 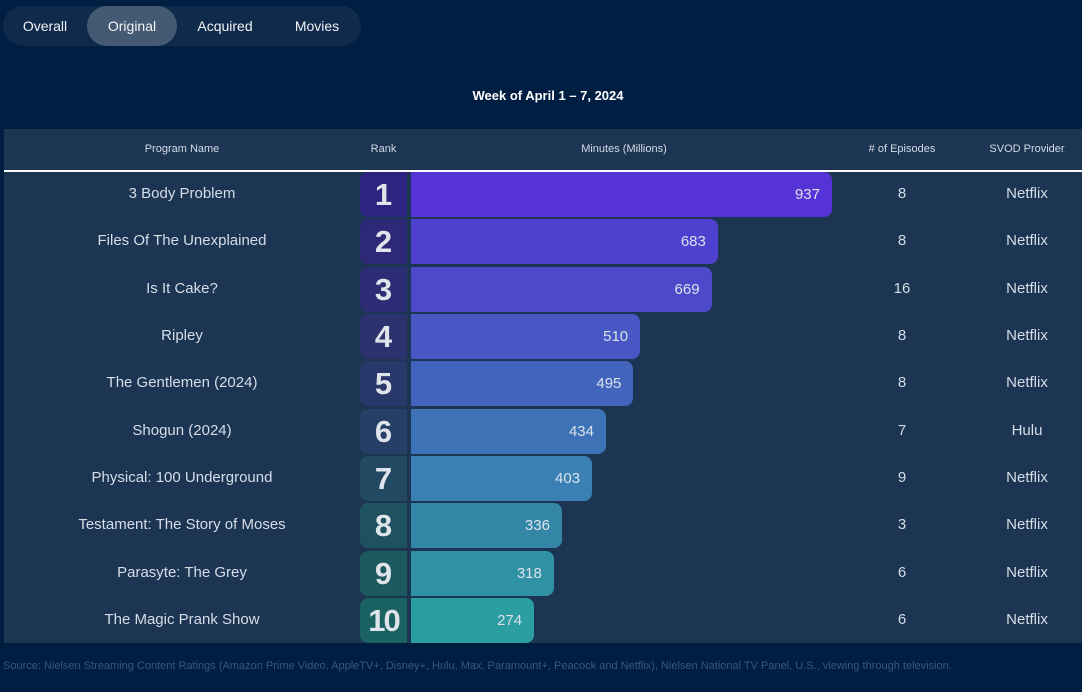 What do you see at coordinates (182, 26) in the screenshot?
I see `category-tabs: Overall Original Acquired Movies` at bounding box center [182, 26].